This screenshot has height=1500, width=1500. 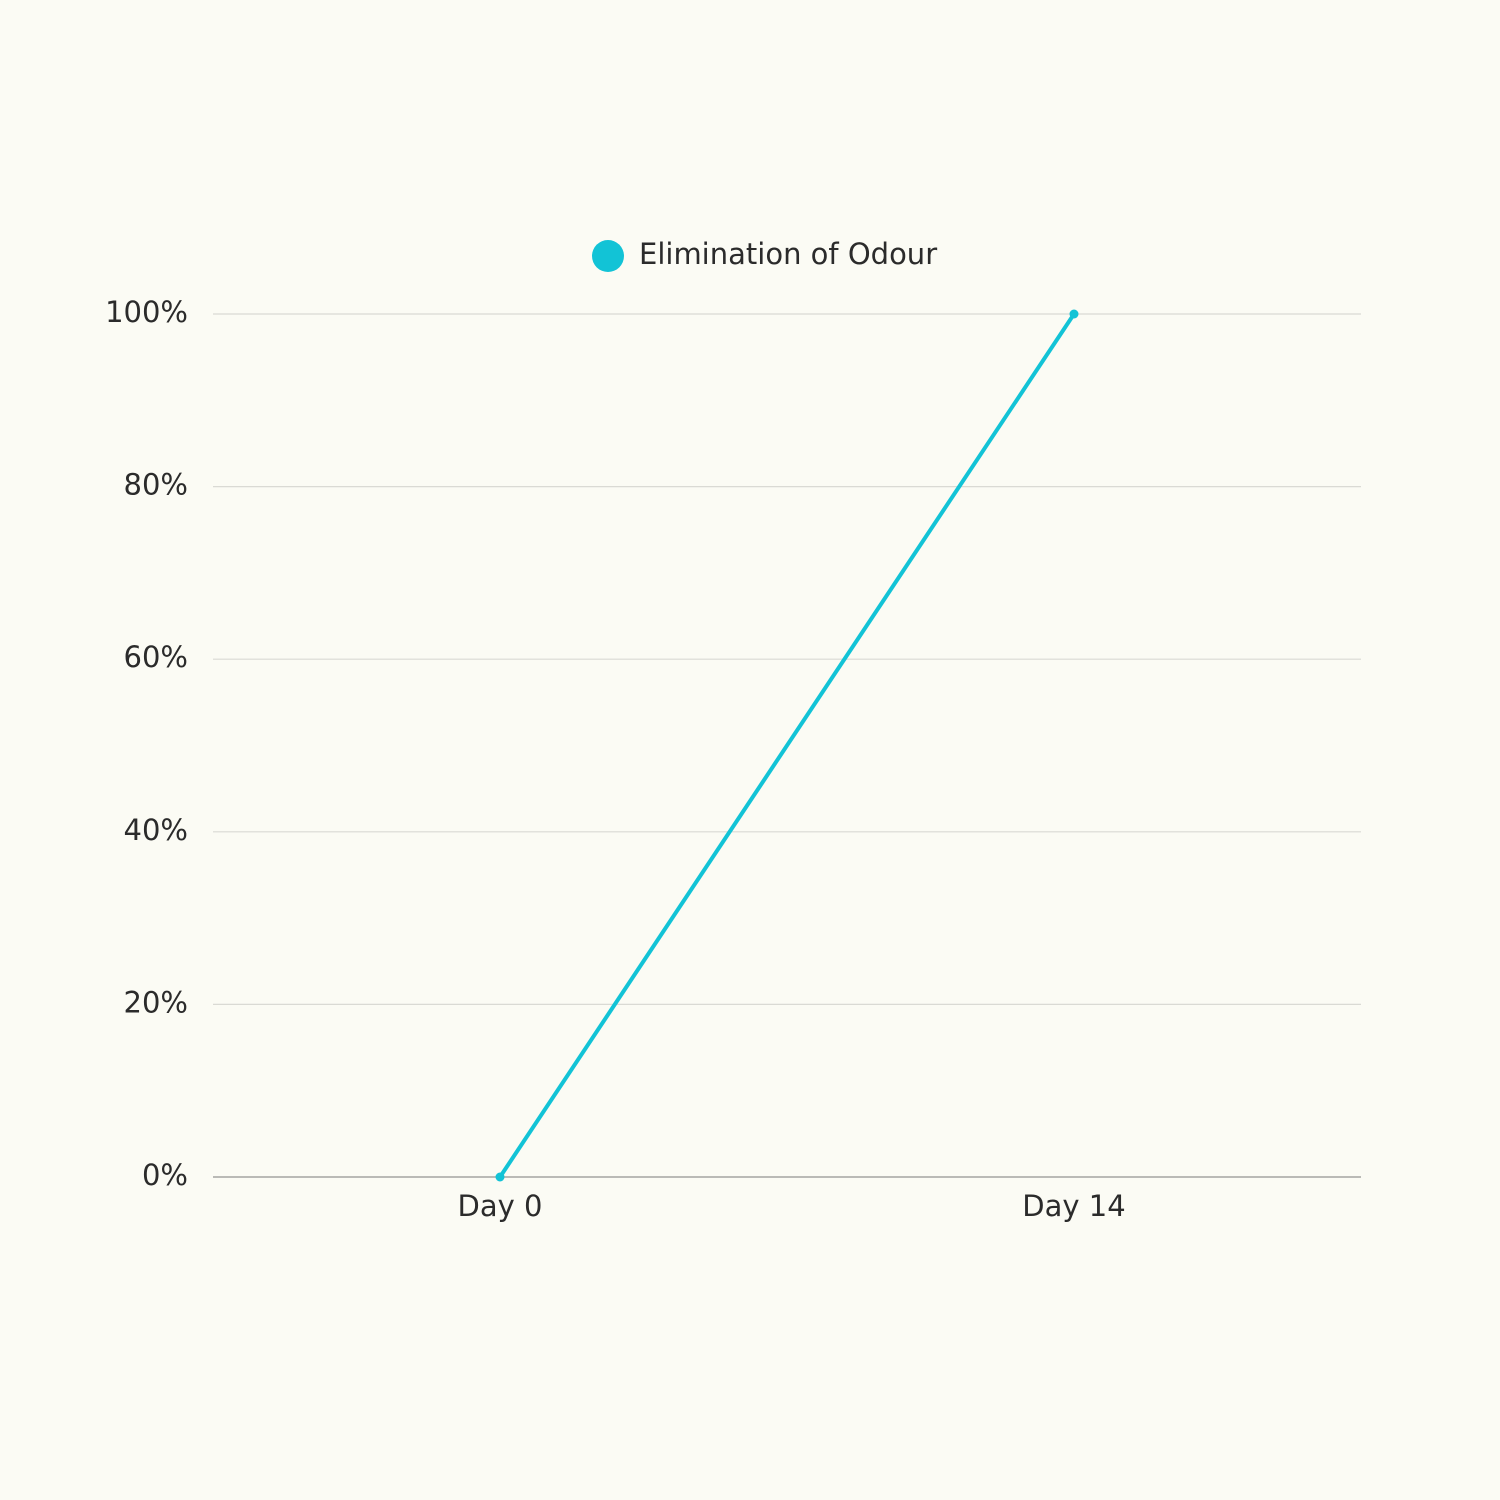 What do you see at coordinates (165, 1175) in the screenshot?
I see `y-tick-label: 0%` at bounding box center [165, 1175].